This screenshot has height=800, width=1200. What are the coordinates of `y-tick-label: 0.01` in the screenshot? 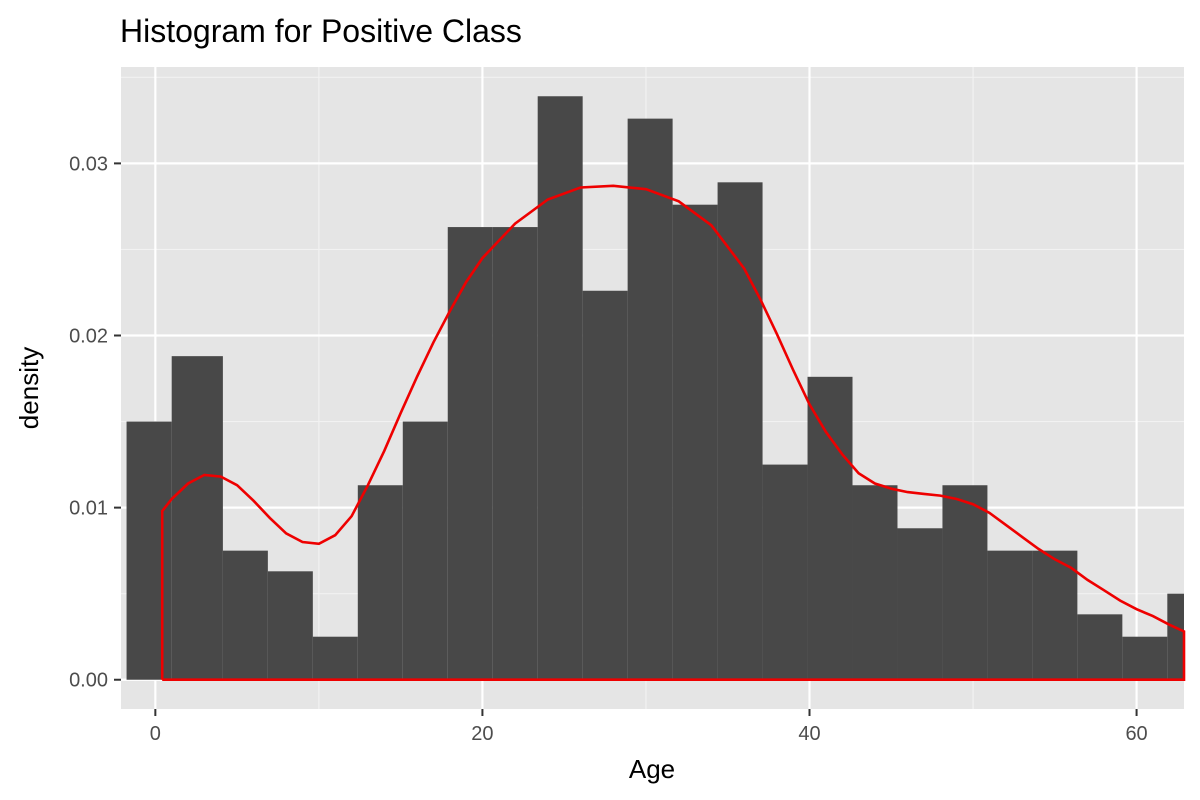 It's located at (88, 509).